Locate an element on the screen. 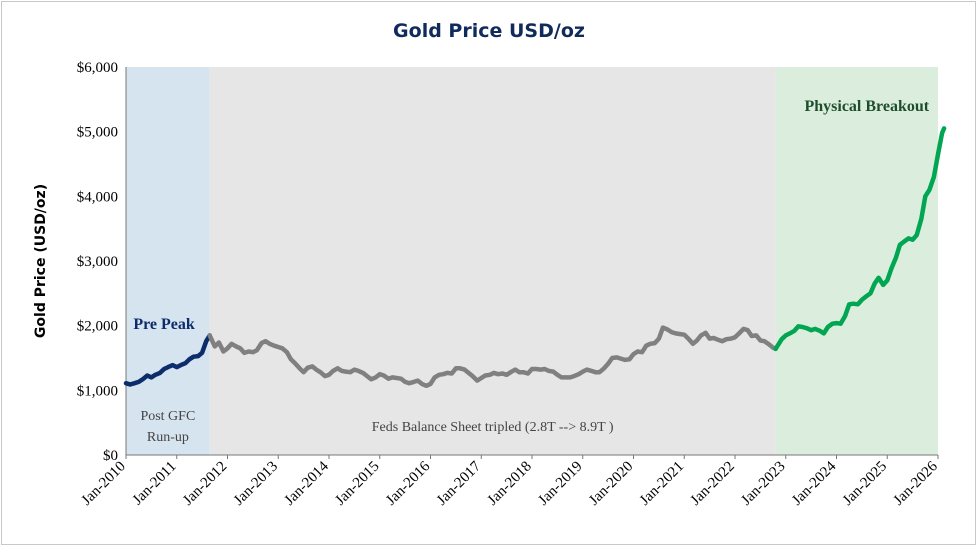 This screenshot has height=546, width=977. region-post is located at coordinates (856, 261).